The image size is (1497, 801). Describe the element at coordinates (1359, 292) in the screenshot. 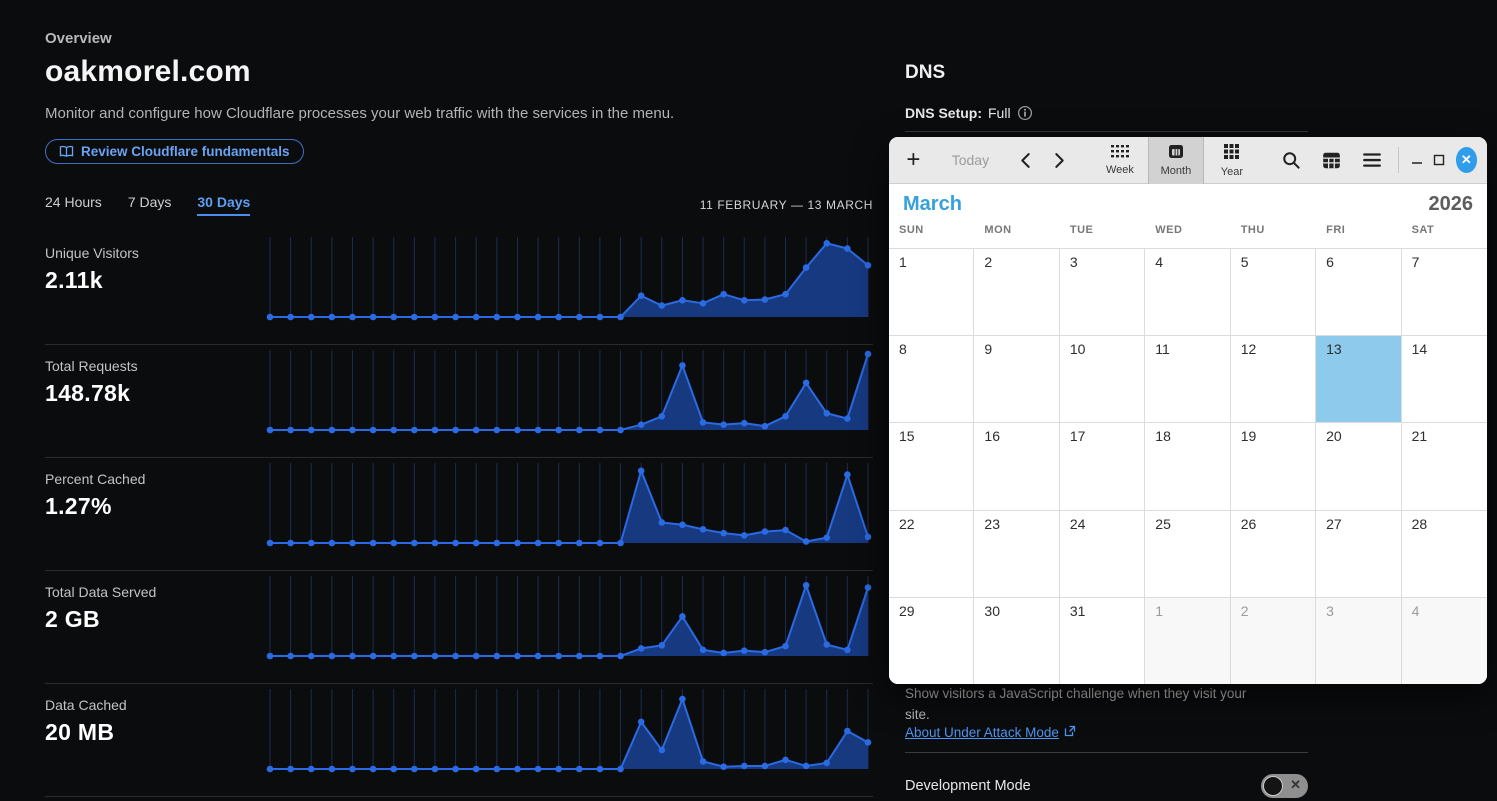

I see `calendar-day: 6` at that location.